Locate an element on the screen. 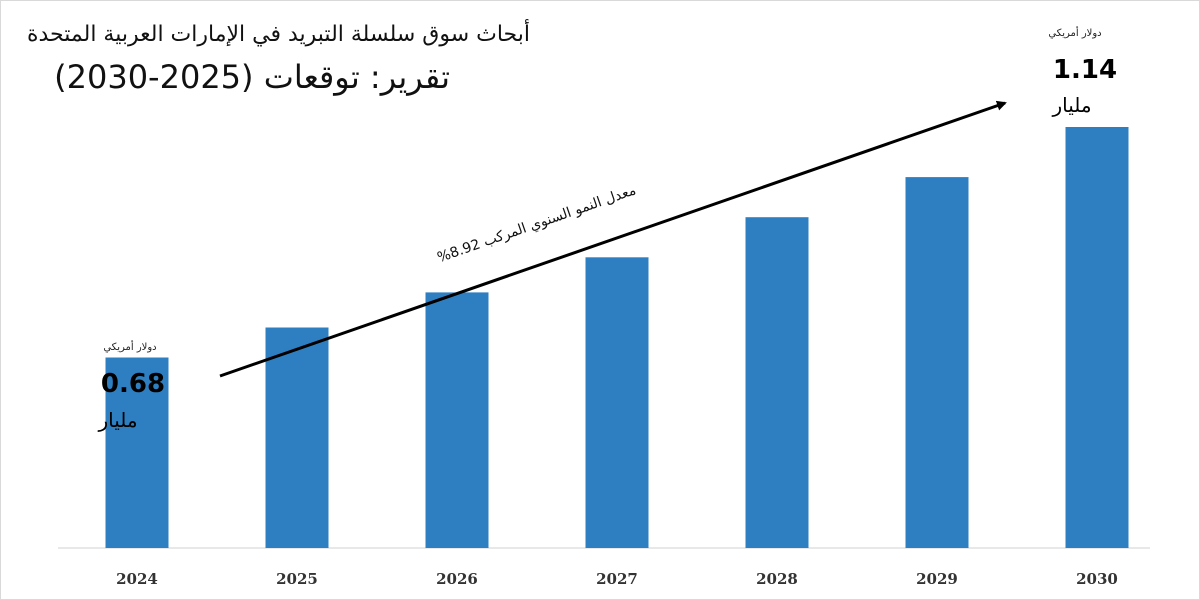 This screenshot has width=1200, height=600. x-tick-label: 2024 is located at coordinates (137, 579).